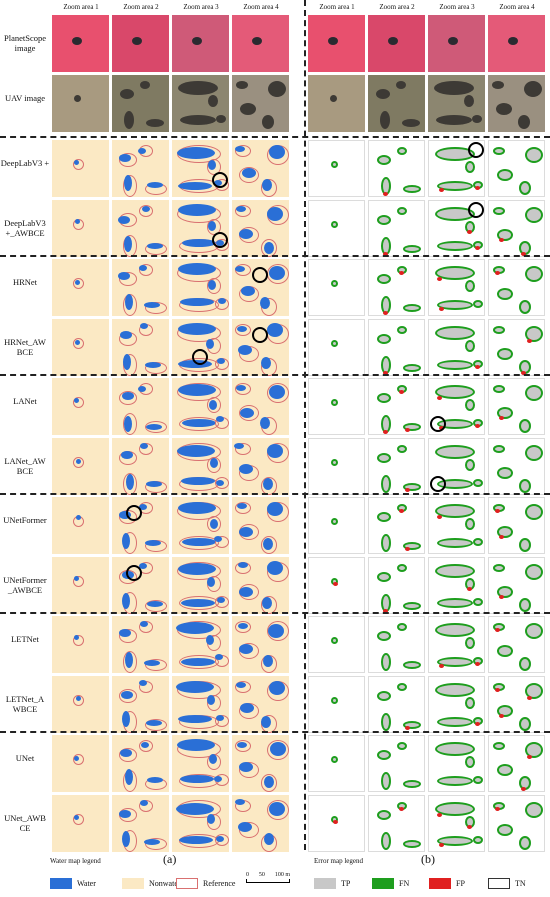 Image resolution: width=550 pixels, height=897 pixels. Describe the element at coordinates (275, 613) in the screenshot. I see `section-separator` at that location.